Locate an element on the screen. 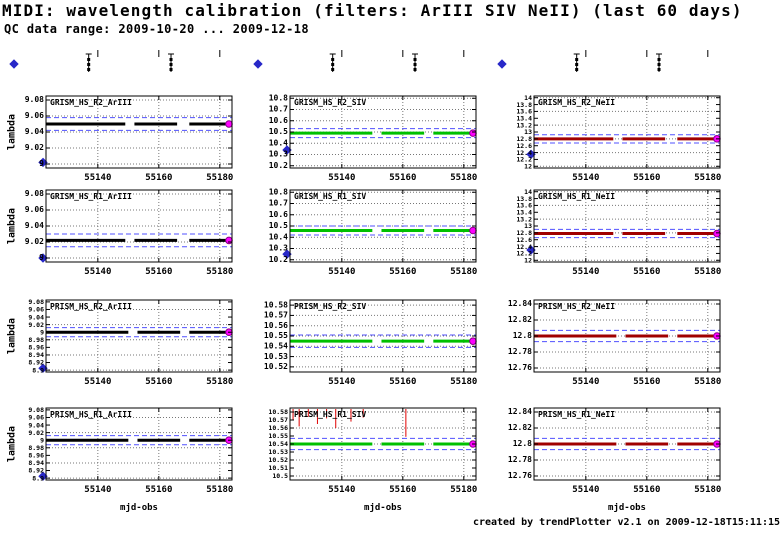 This screenshot has height=542, width=782. y-tick-label: 12.84 is located at coordinates (520, 411).